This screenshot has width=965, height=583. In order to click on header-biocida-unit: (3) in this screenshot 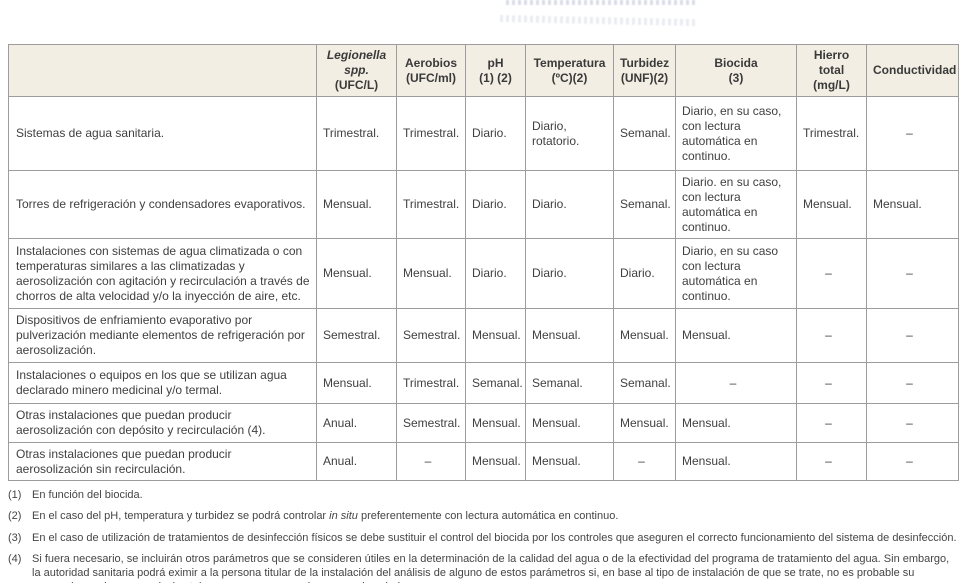, I will do `click(736, 77)`.